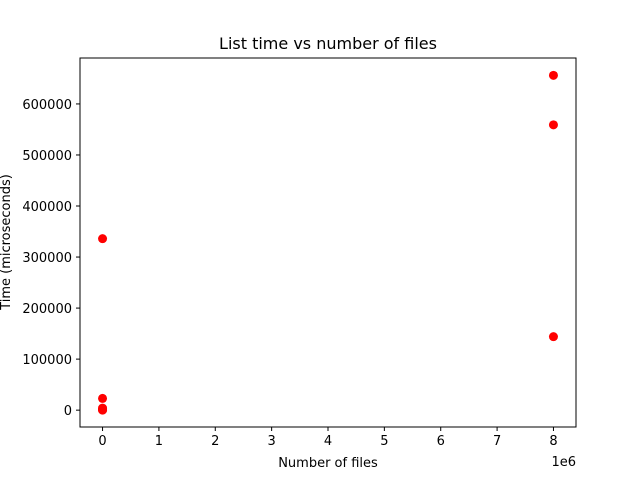 This screenshot has width=640, height=480. Describe the element at coordinates (215, 441) in the screenshot. I see `x-tick-label: 2` at that location.